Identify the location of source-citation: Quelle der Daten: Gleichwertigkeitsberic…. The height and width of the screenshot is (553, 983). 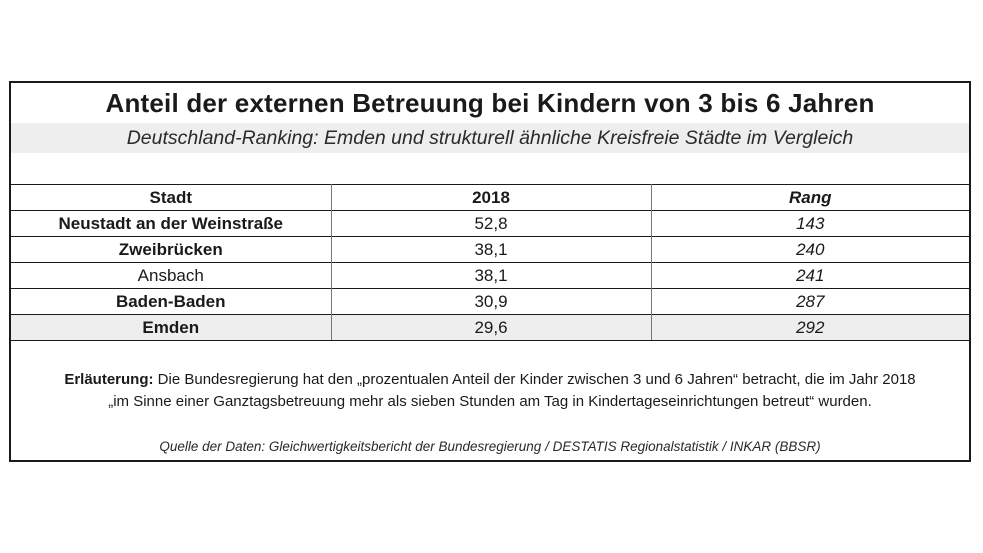
(490, 446).